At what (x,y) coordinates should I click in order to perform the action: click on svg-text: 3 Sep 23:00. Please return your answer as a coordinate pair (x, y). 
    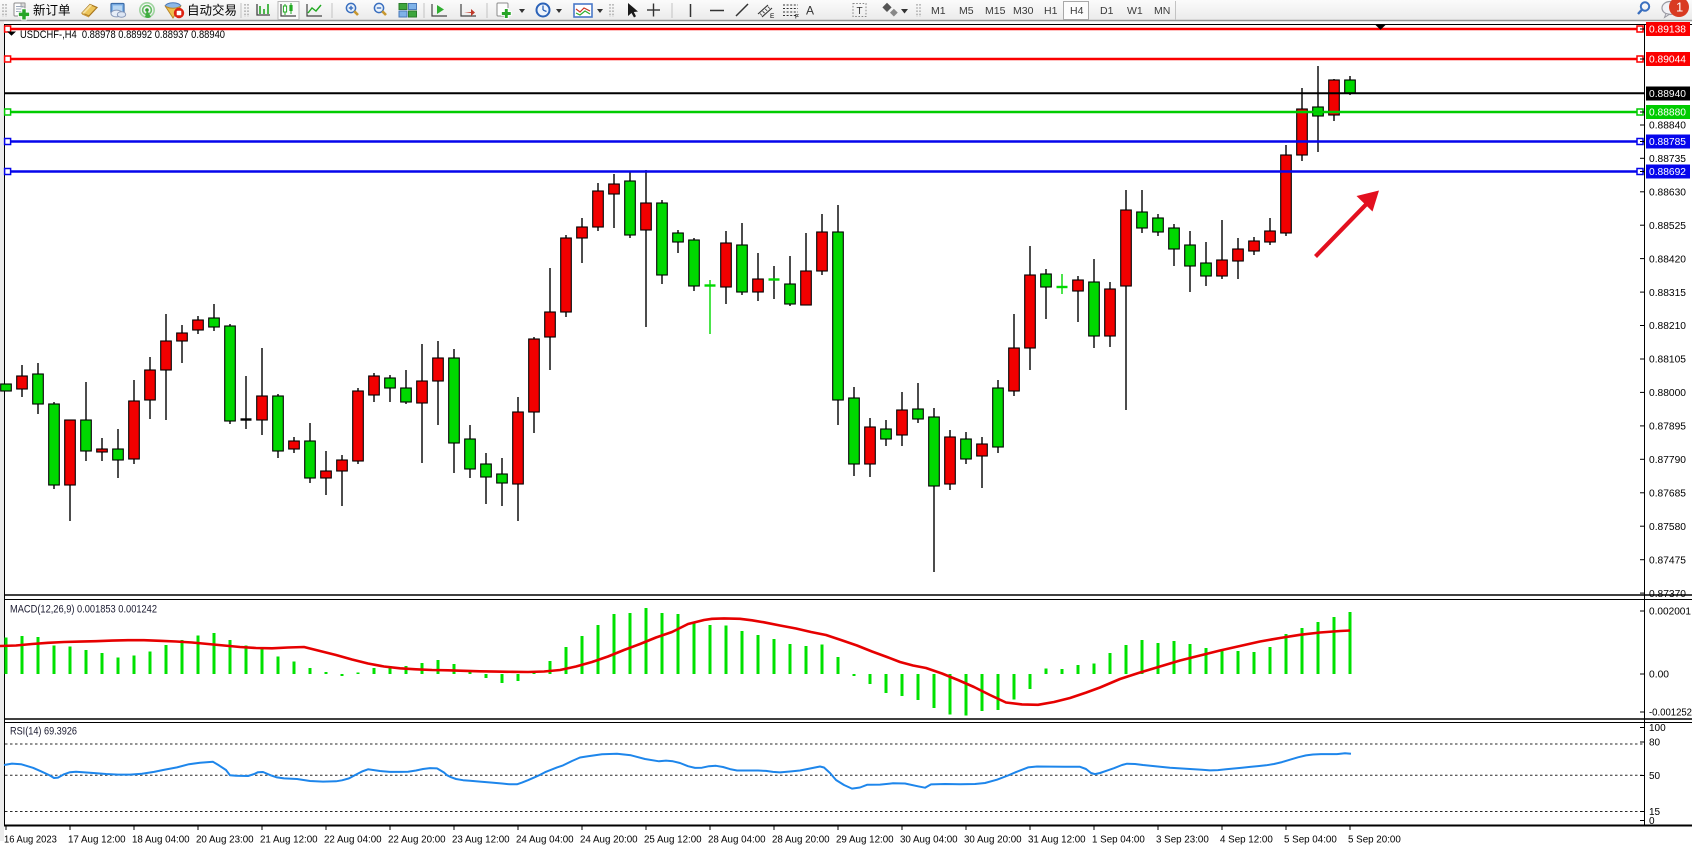
    Looking at the image, I should click on (1182, 840).